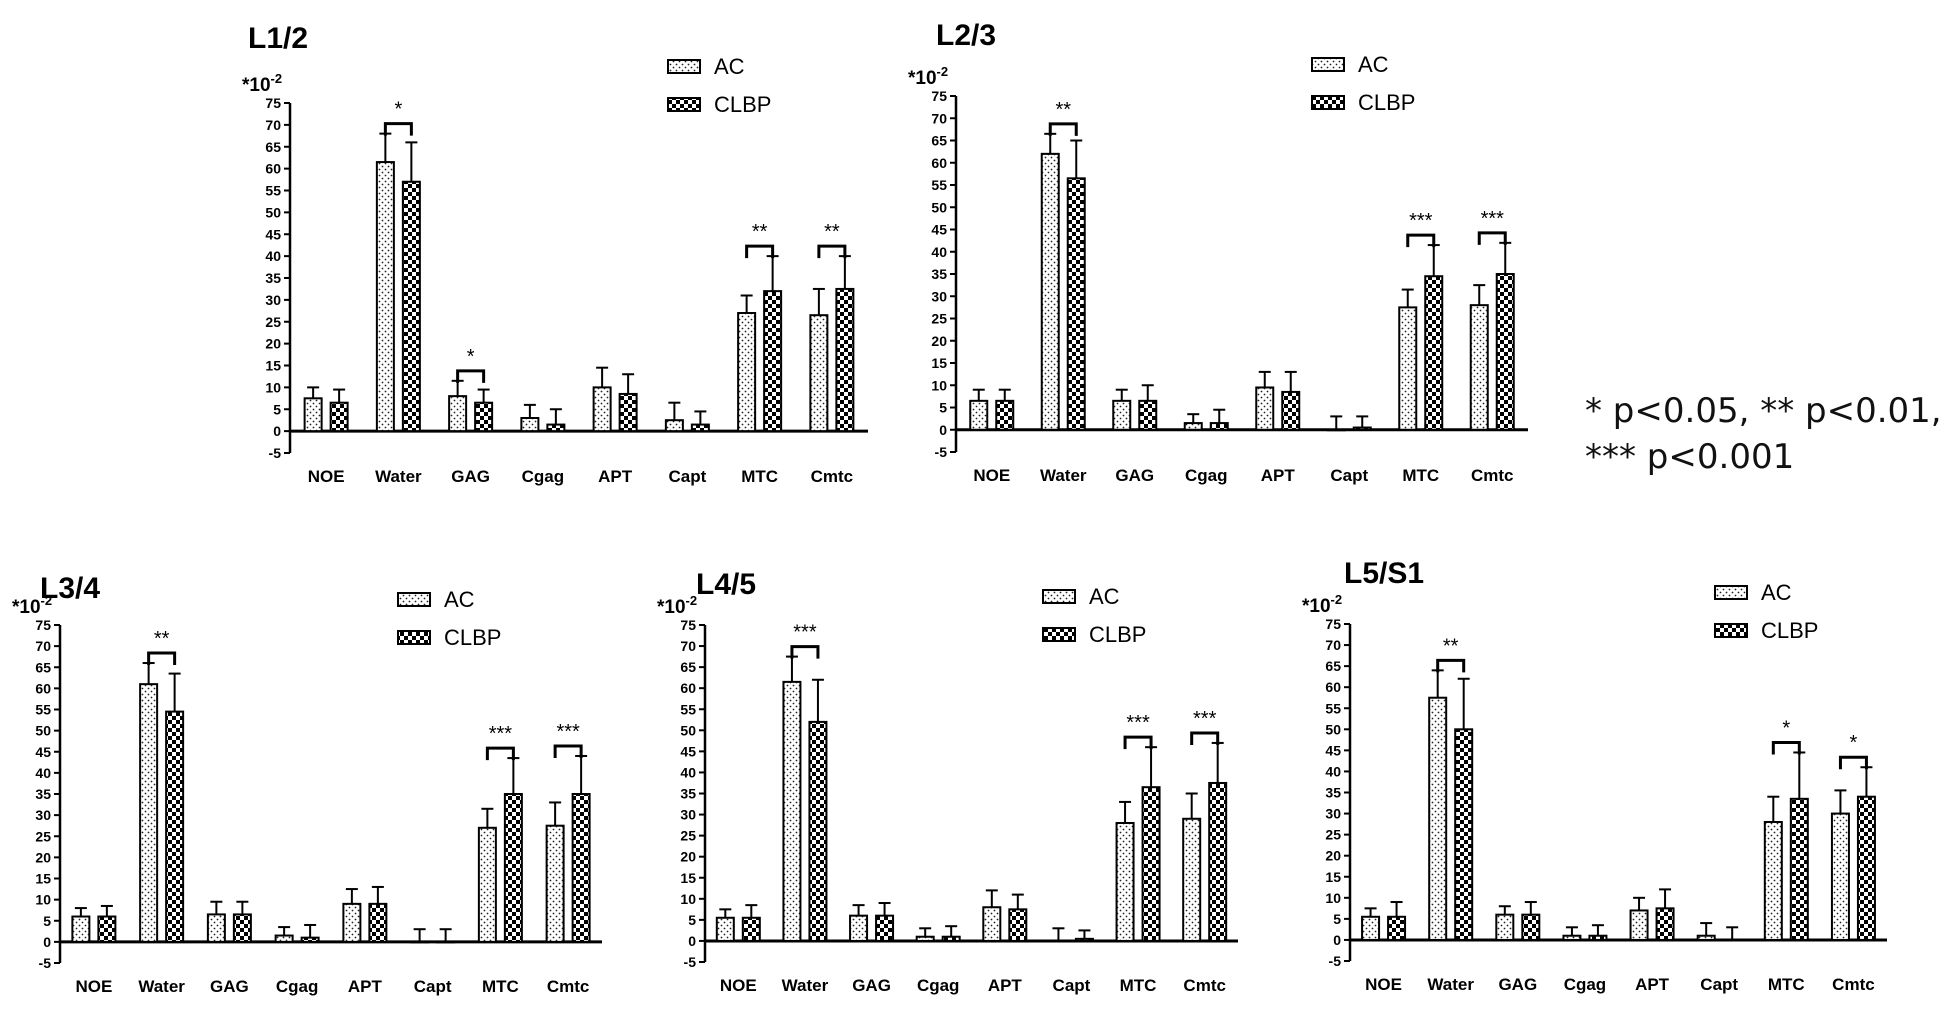 The width and height of the screenshot is (1946, 1024). What do you see at coordinates (273, 256) in the screenshot?
I see `y-tick-label: 40` at bounding box center [273, 256].